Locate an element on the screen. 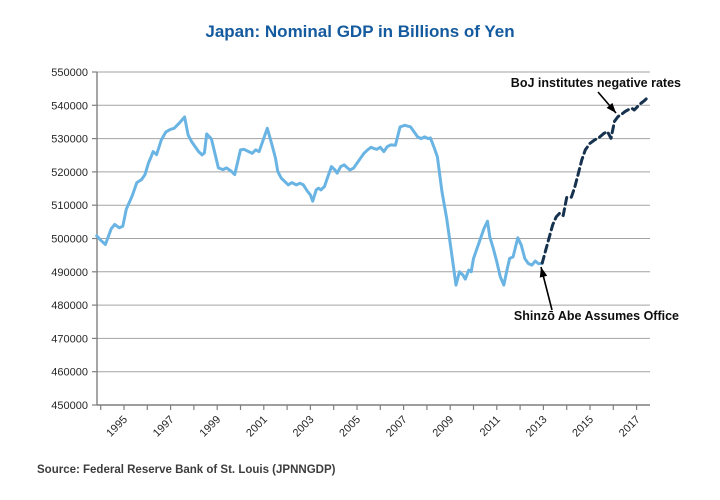 The height and width of the screenshot is (500, 720). series-nominal-gdp-dashed-projection is located at coordinates (594, 180).